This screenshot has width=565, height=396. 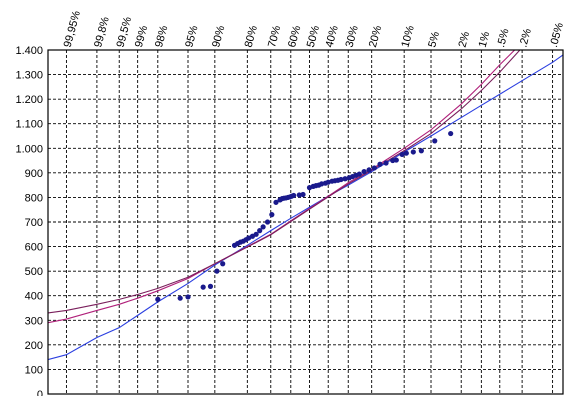 What do you see at coordinates (525, 38) in the screenshot?
I see `x-tick-label: .2%` at bounding box center [525, 38].